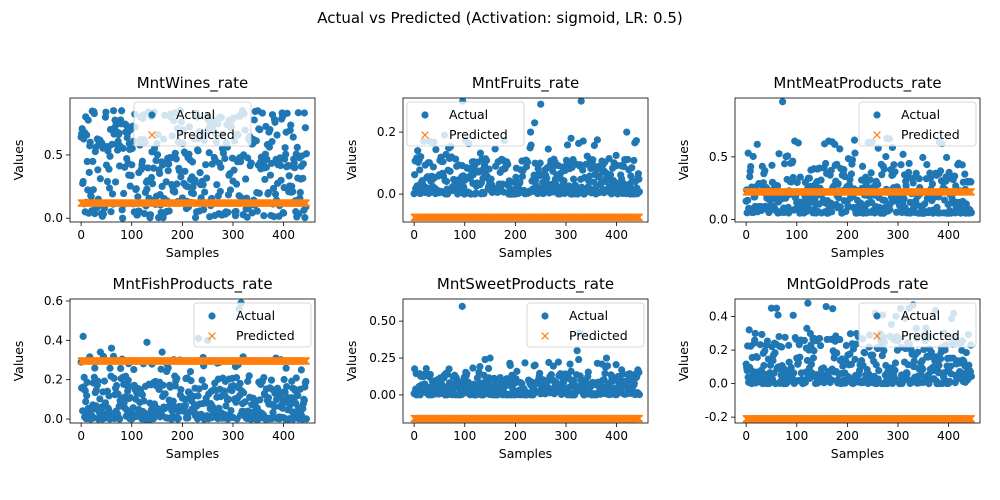  Describe the element at coordinates (382, 358) in the screenshot. I see `y-tick-label: 0.25` at that location.